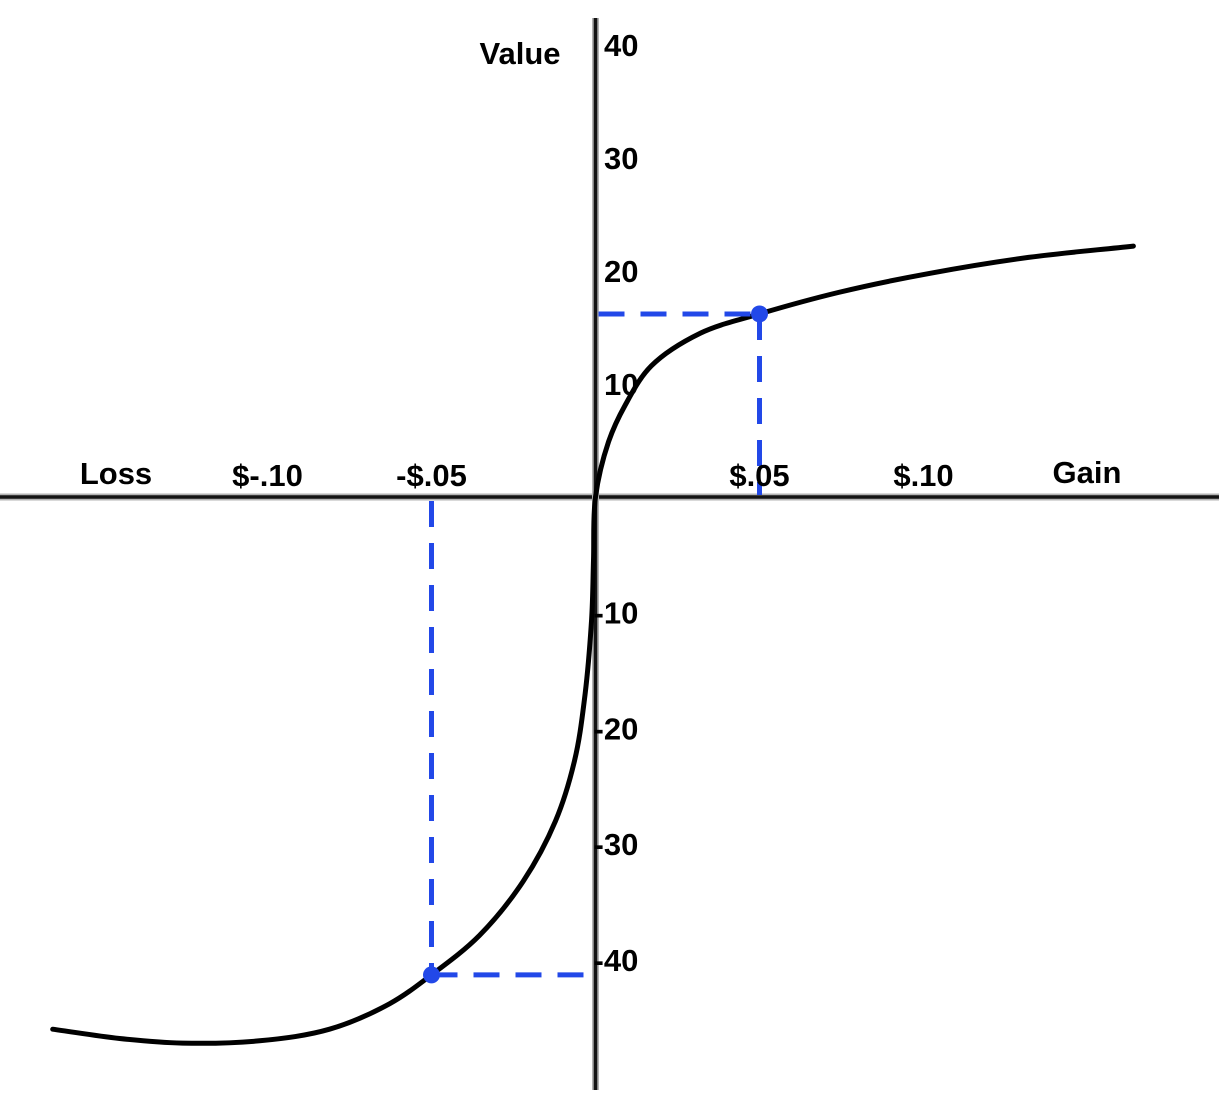 The height and width of the screenshot is (1098, 1223). What do you see at coordinates (520, 53) in the screenshot?
I see `y-axis-title: Value` at bounding box center [520, 53].